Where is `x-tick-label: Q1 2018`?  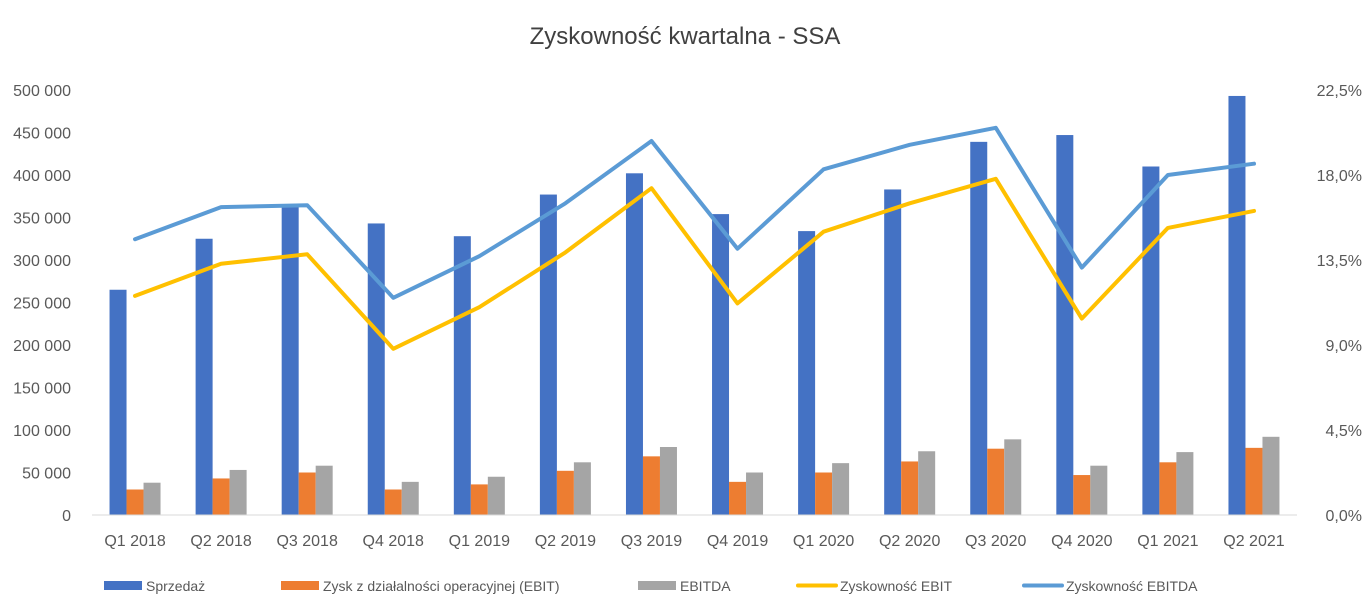
x-tick-label: Q1 2018 is located at coordinates (134, 541).